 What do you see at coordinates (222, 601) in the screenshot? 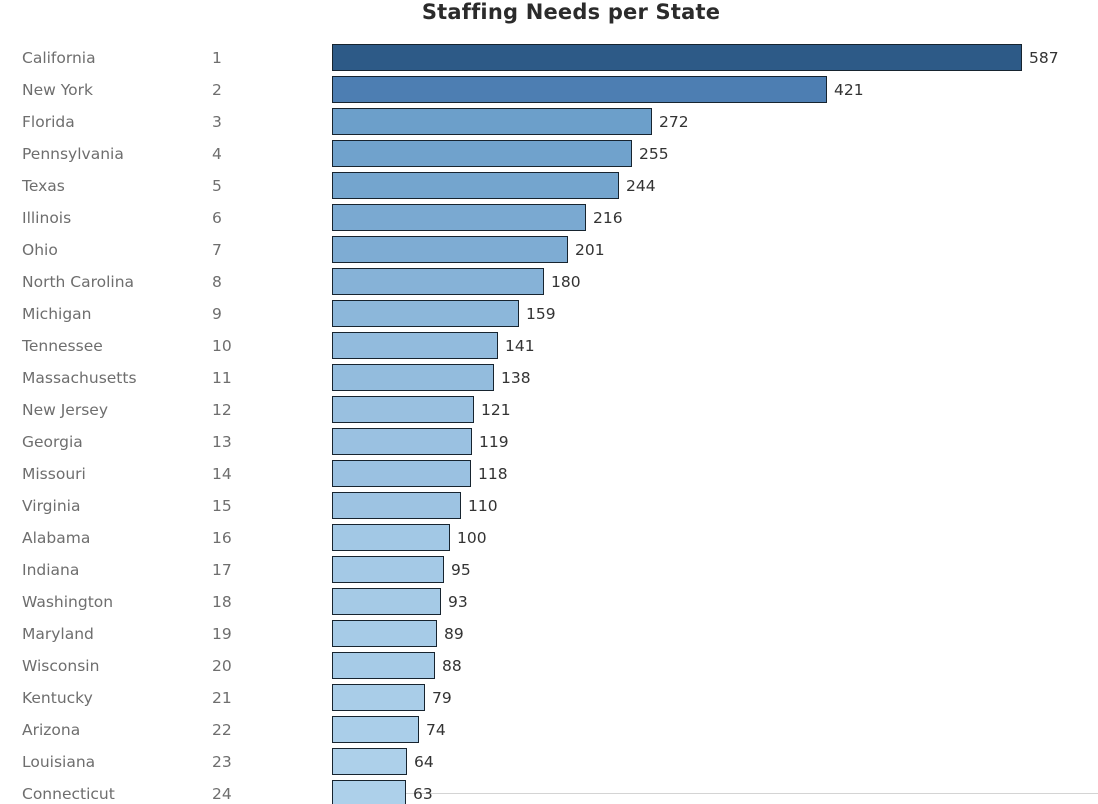
I see `rank-label: 18` at bounding box center [222, 601].